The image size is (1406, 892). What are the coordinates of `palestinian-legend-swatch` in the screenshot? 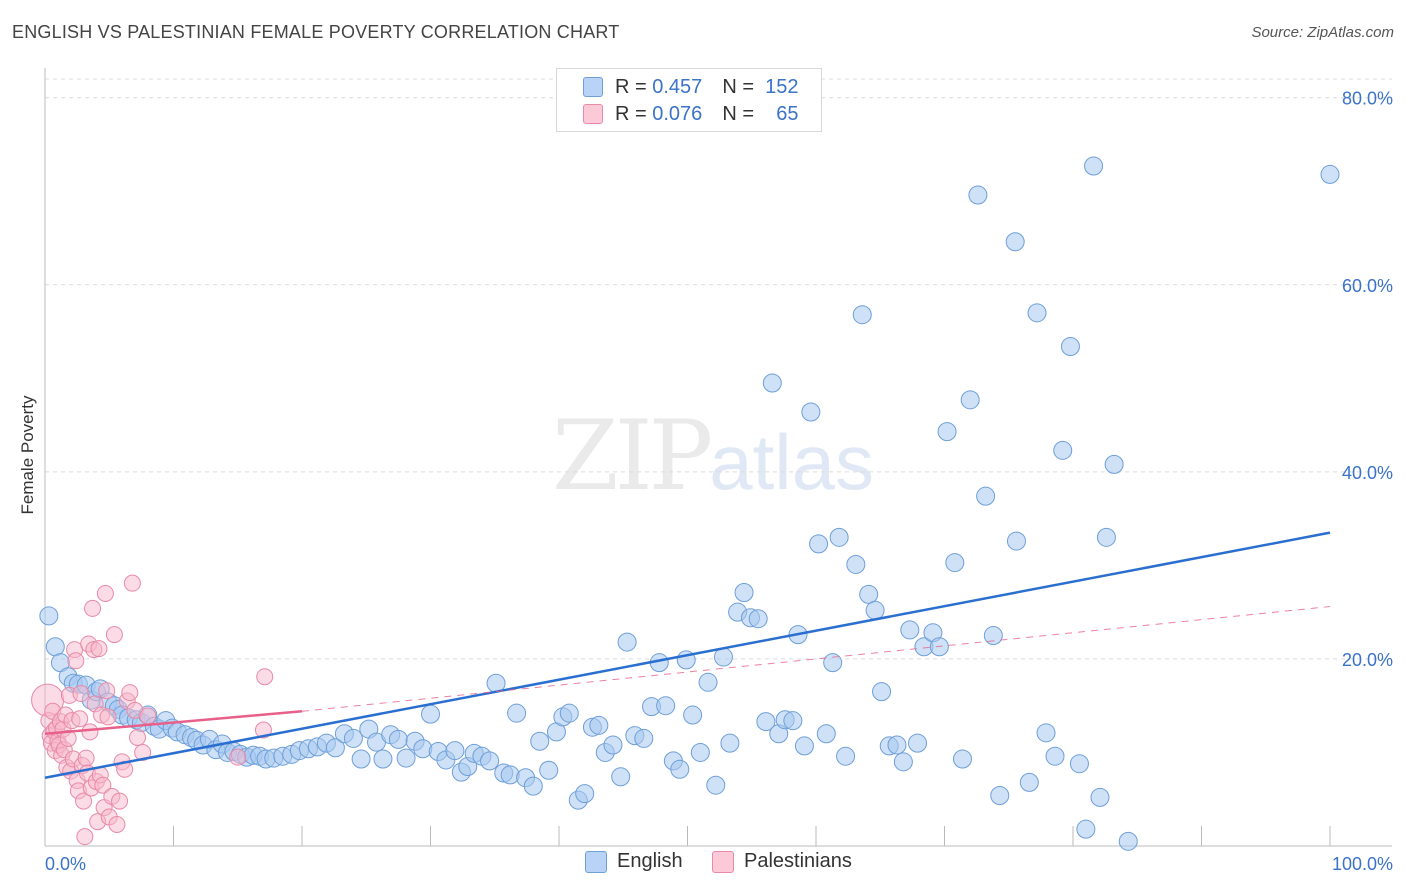 It's located at (723, 861).